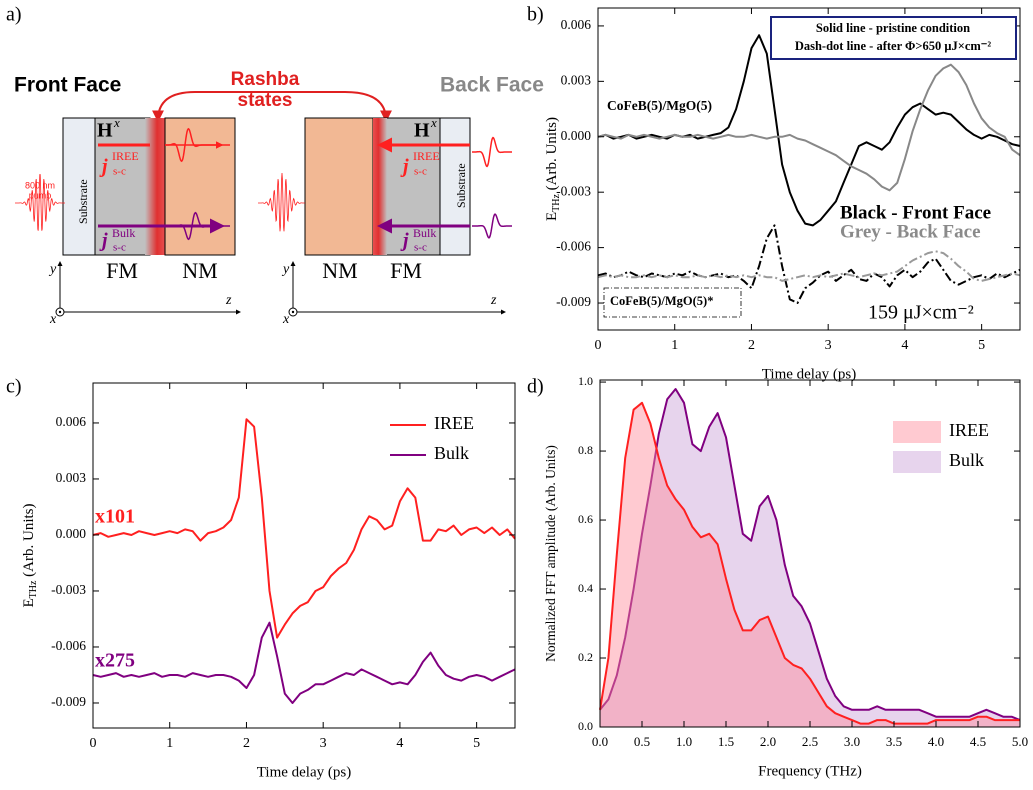 This screenshot has height=790, width=1033. Describe the element at coordinates (552, 155) in the screenshot. I see `y-axis-label-part: (Arb. Units)` at that location.